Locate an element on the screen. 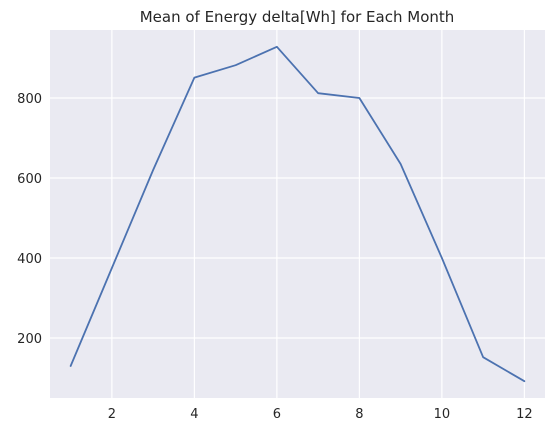 The width and height of the screenshot is (554, 441). y-tick-label: 400 is located at coordinates (29, 259).